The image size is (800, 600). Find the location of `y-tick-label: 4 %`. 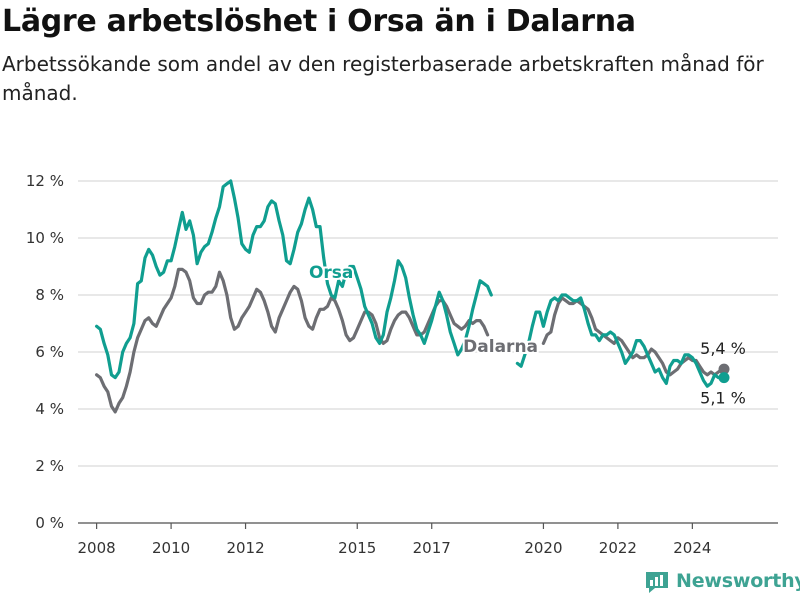

y-tick-label: 4 % is located at coordinates (49, 409).